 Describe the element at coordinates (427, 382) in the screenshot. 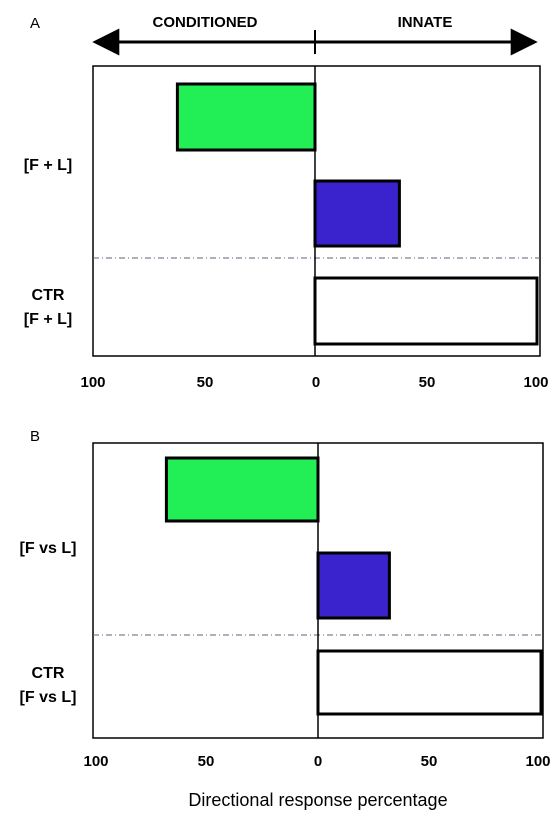

I see `x-tick-a-3: 50` at that location.